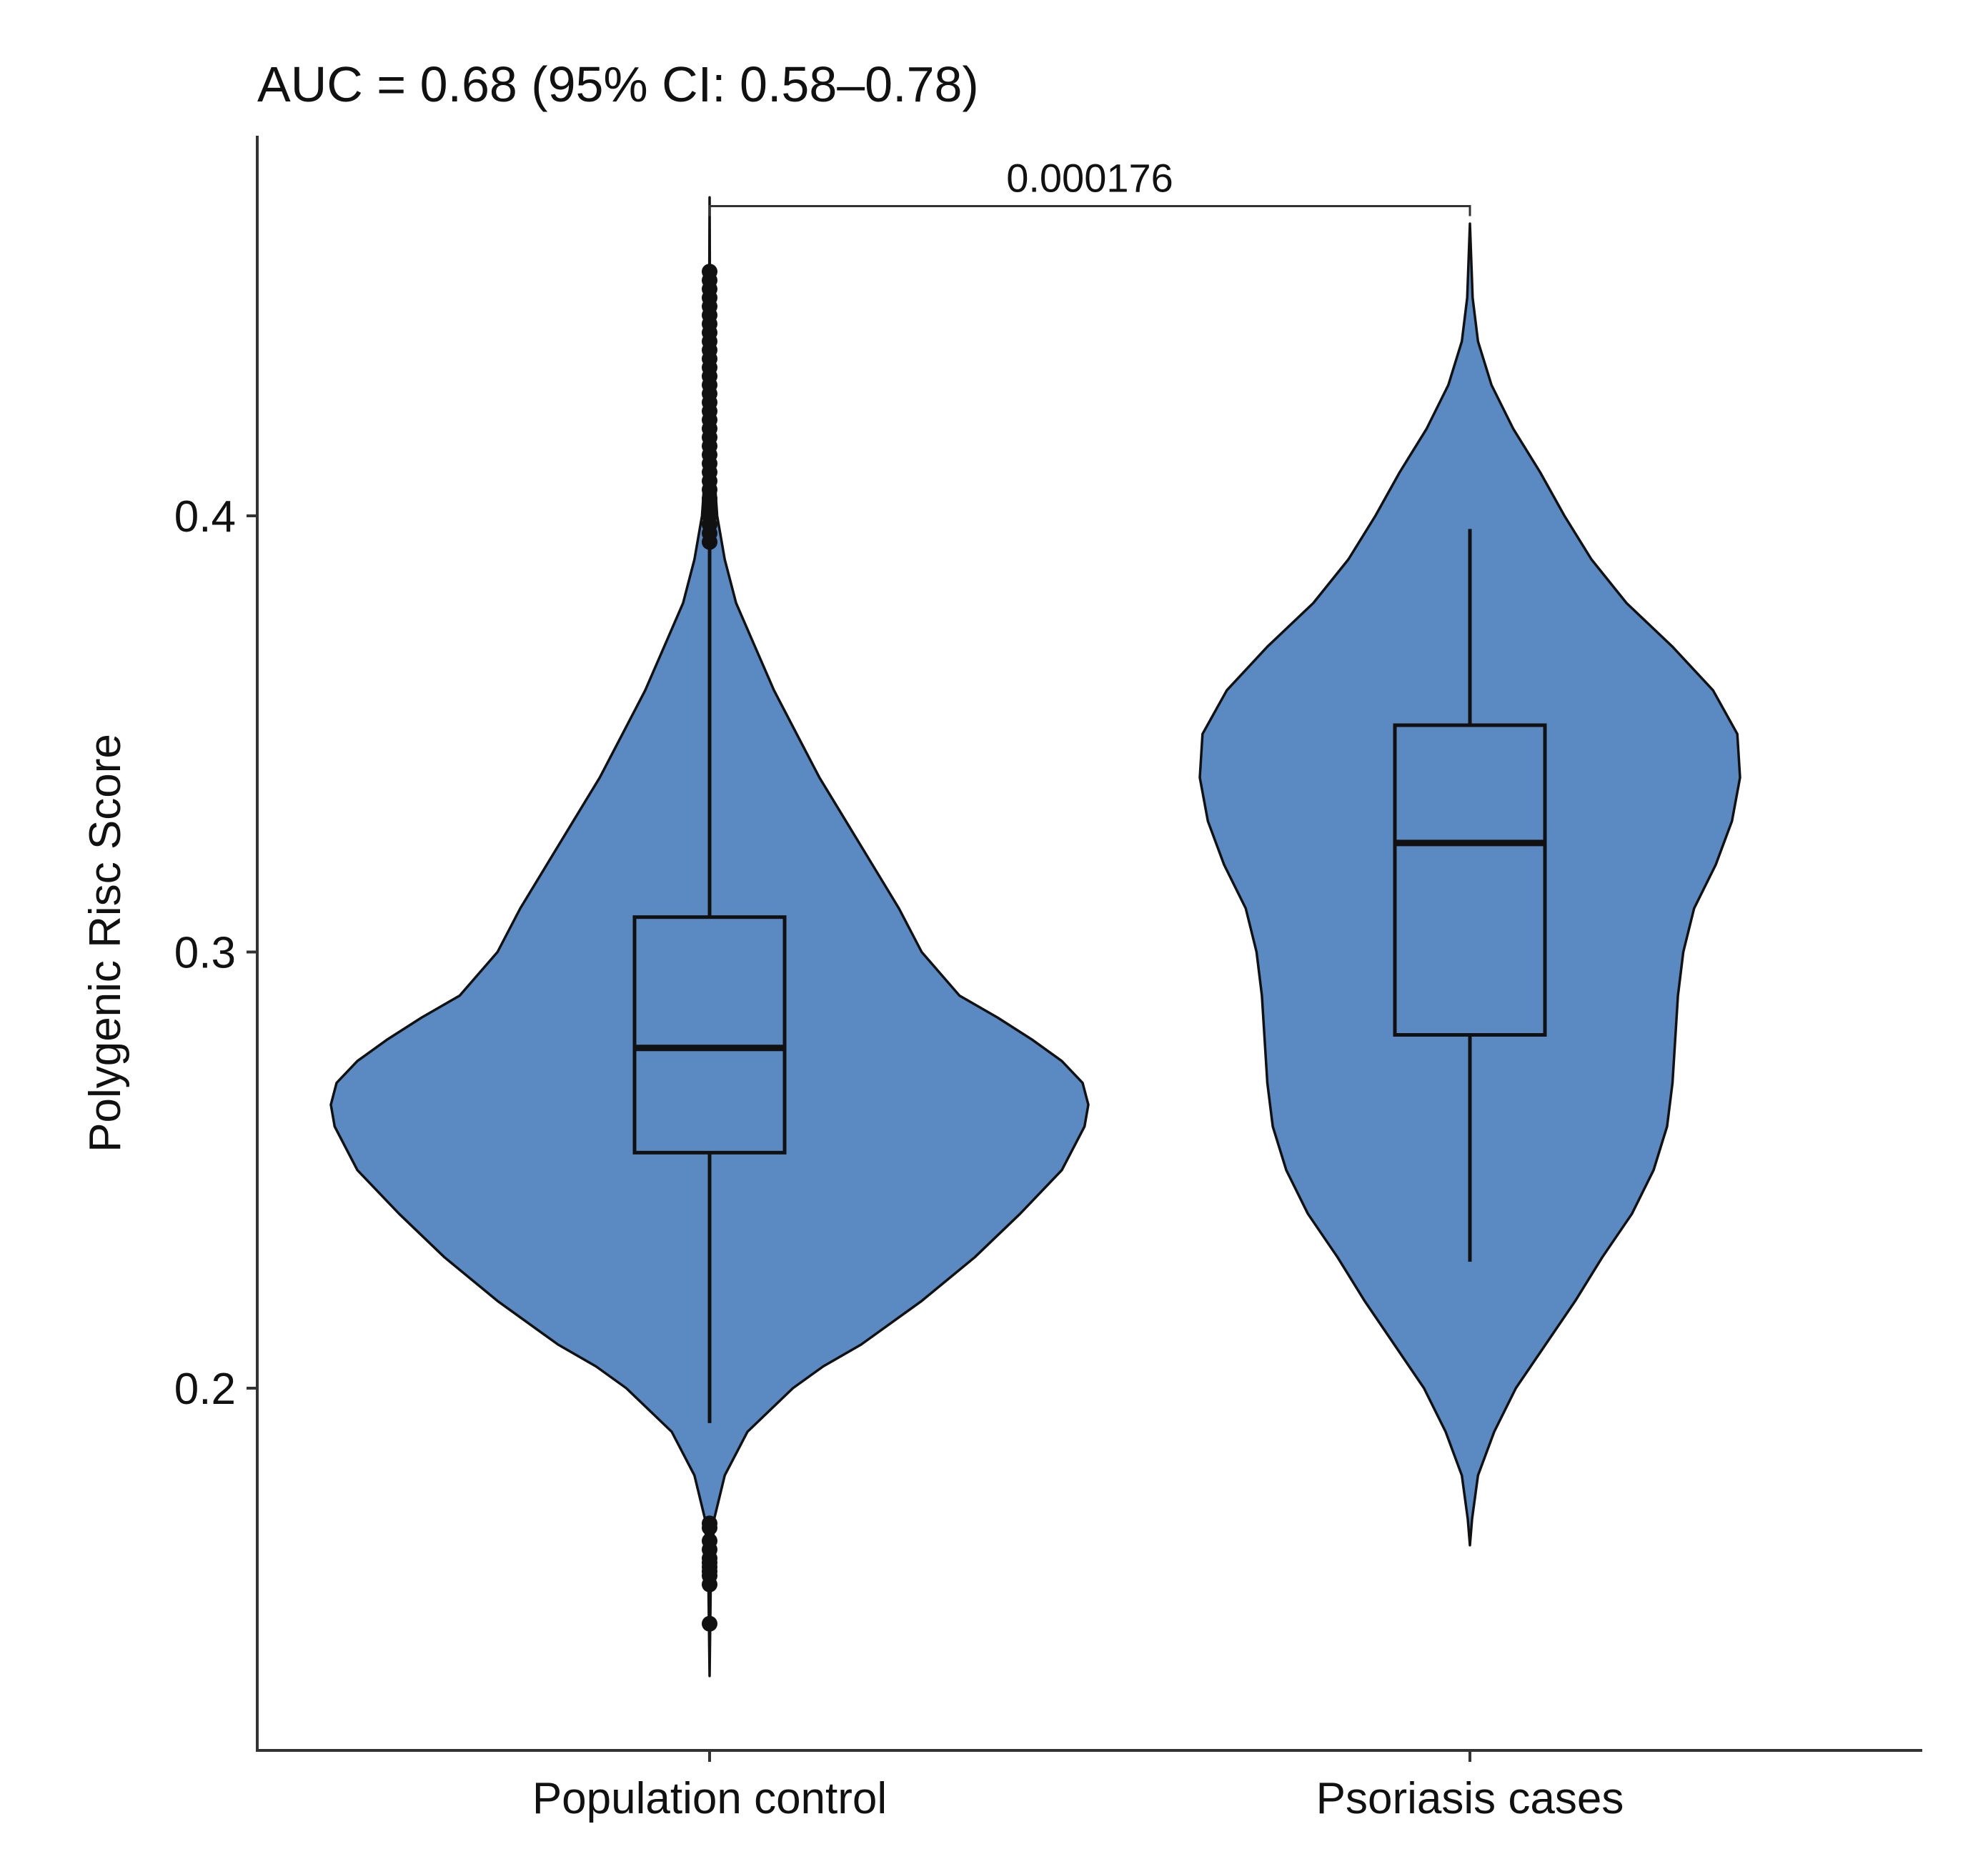 This screenshot has width=1988, height=1859. What do you see at coordinates (205, 517) in the screenshot?
I see `y-tick-label: 0.4` at bounding box center [205, 517].